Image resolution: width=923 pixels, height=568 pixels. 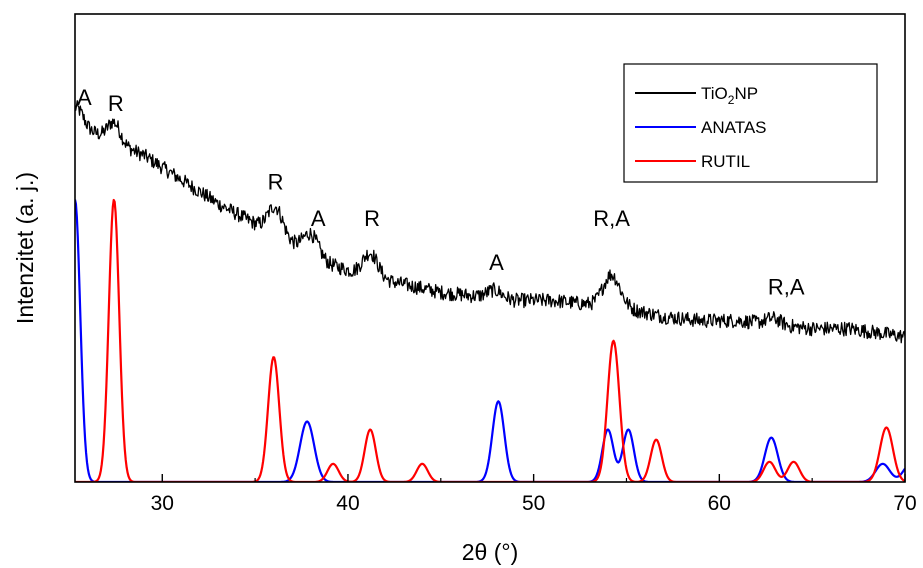 I want to click on legend-box, so click(x=750, y=123).